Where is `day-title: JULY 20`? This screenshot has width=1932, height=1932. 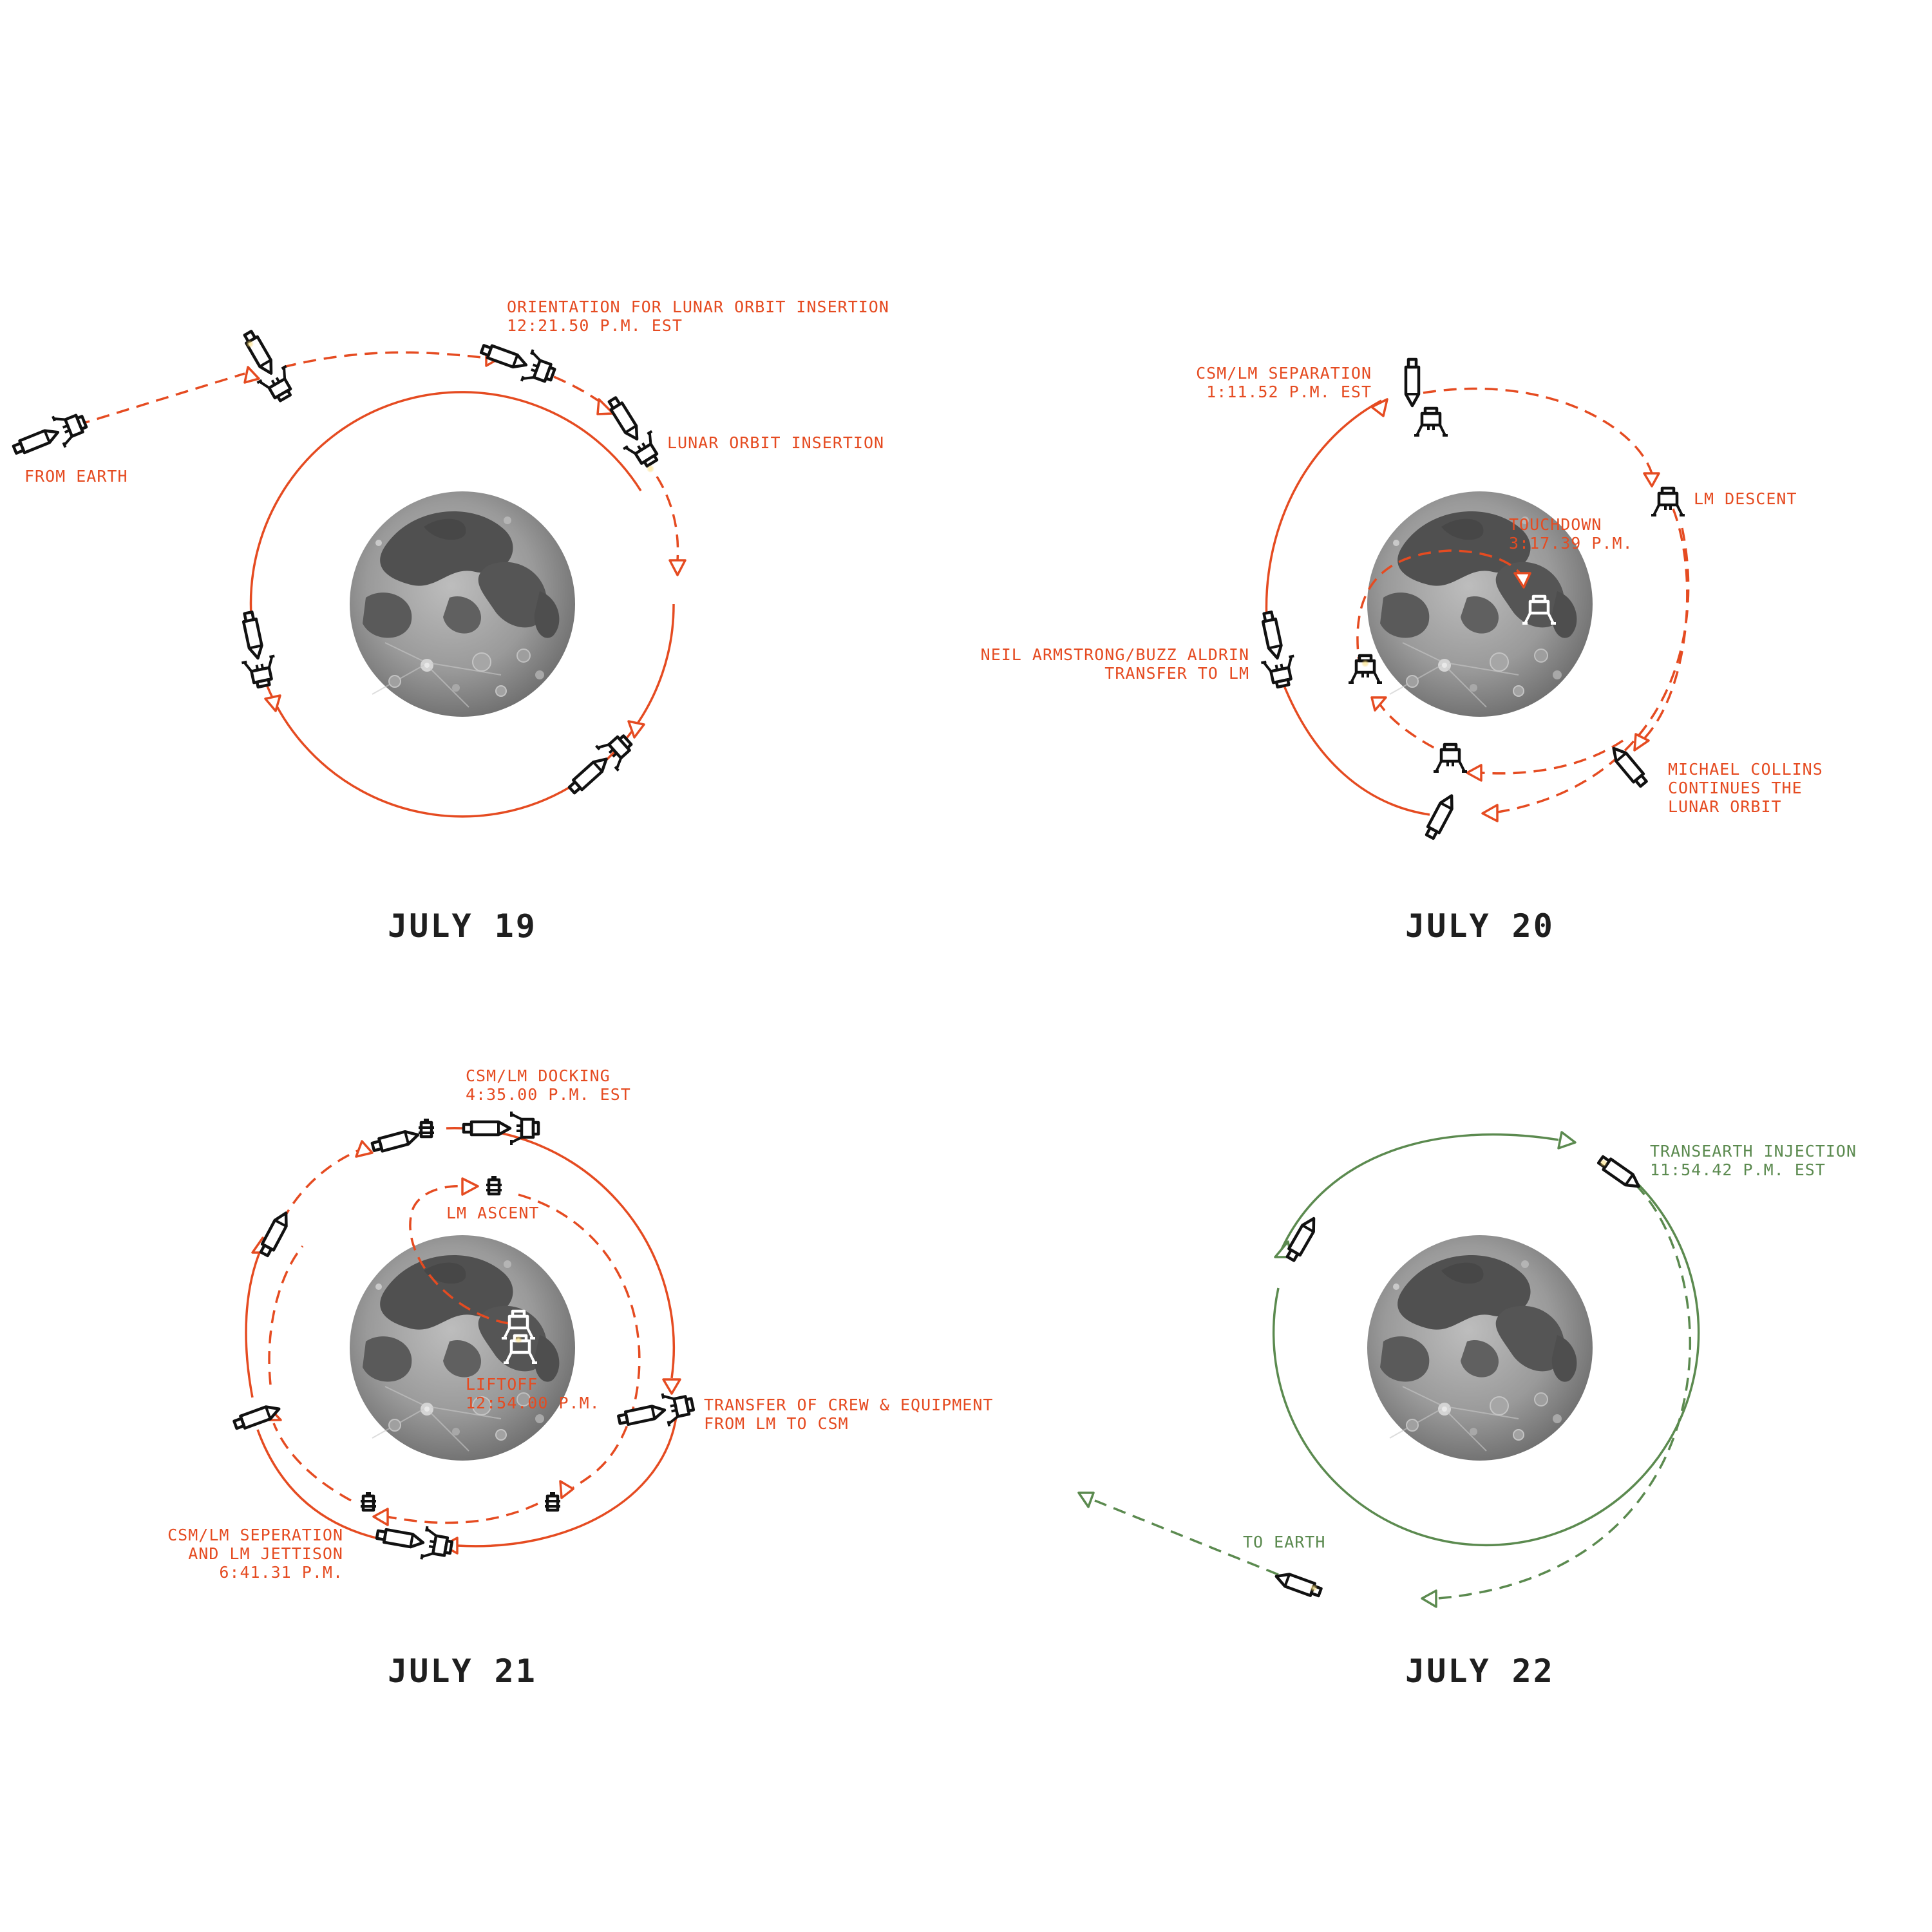 day-title: JULY 20 is located at coordinates (1480, 926).